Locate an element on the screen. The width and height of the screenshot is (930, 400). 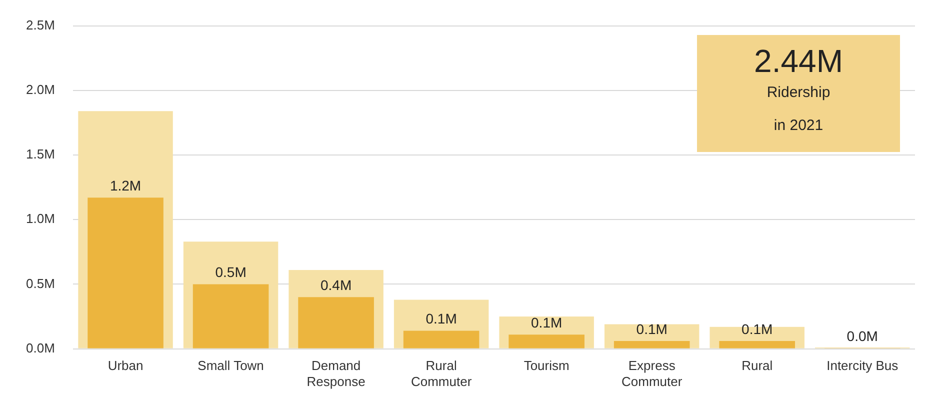
x-tick-label: Urban is located at coordinates (126, 366).